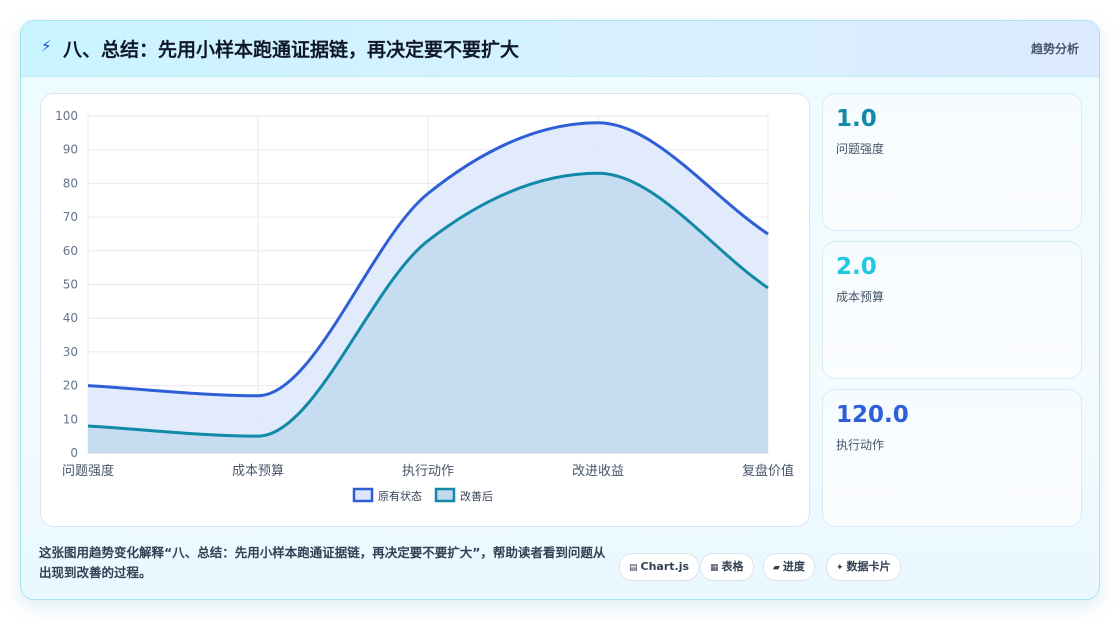  What do you see at coordinates (952, 162) in the screenshot?
I see `stat-card-problem-intensity: 1.0 问题强度` at bounding box center [952, 162].